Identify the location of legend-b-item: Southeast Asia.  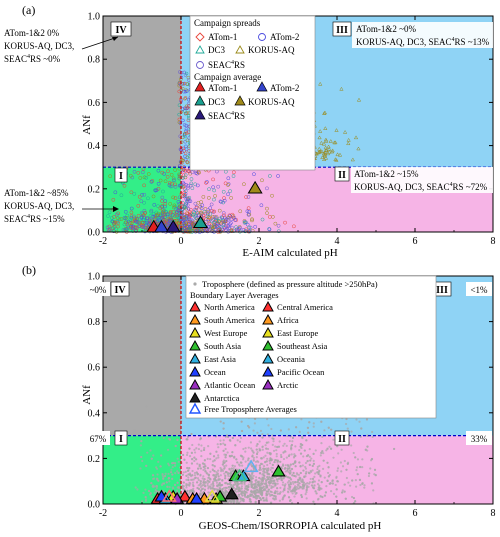
(295, 345).